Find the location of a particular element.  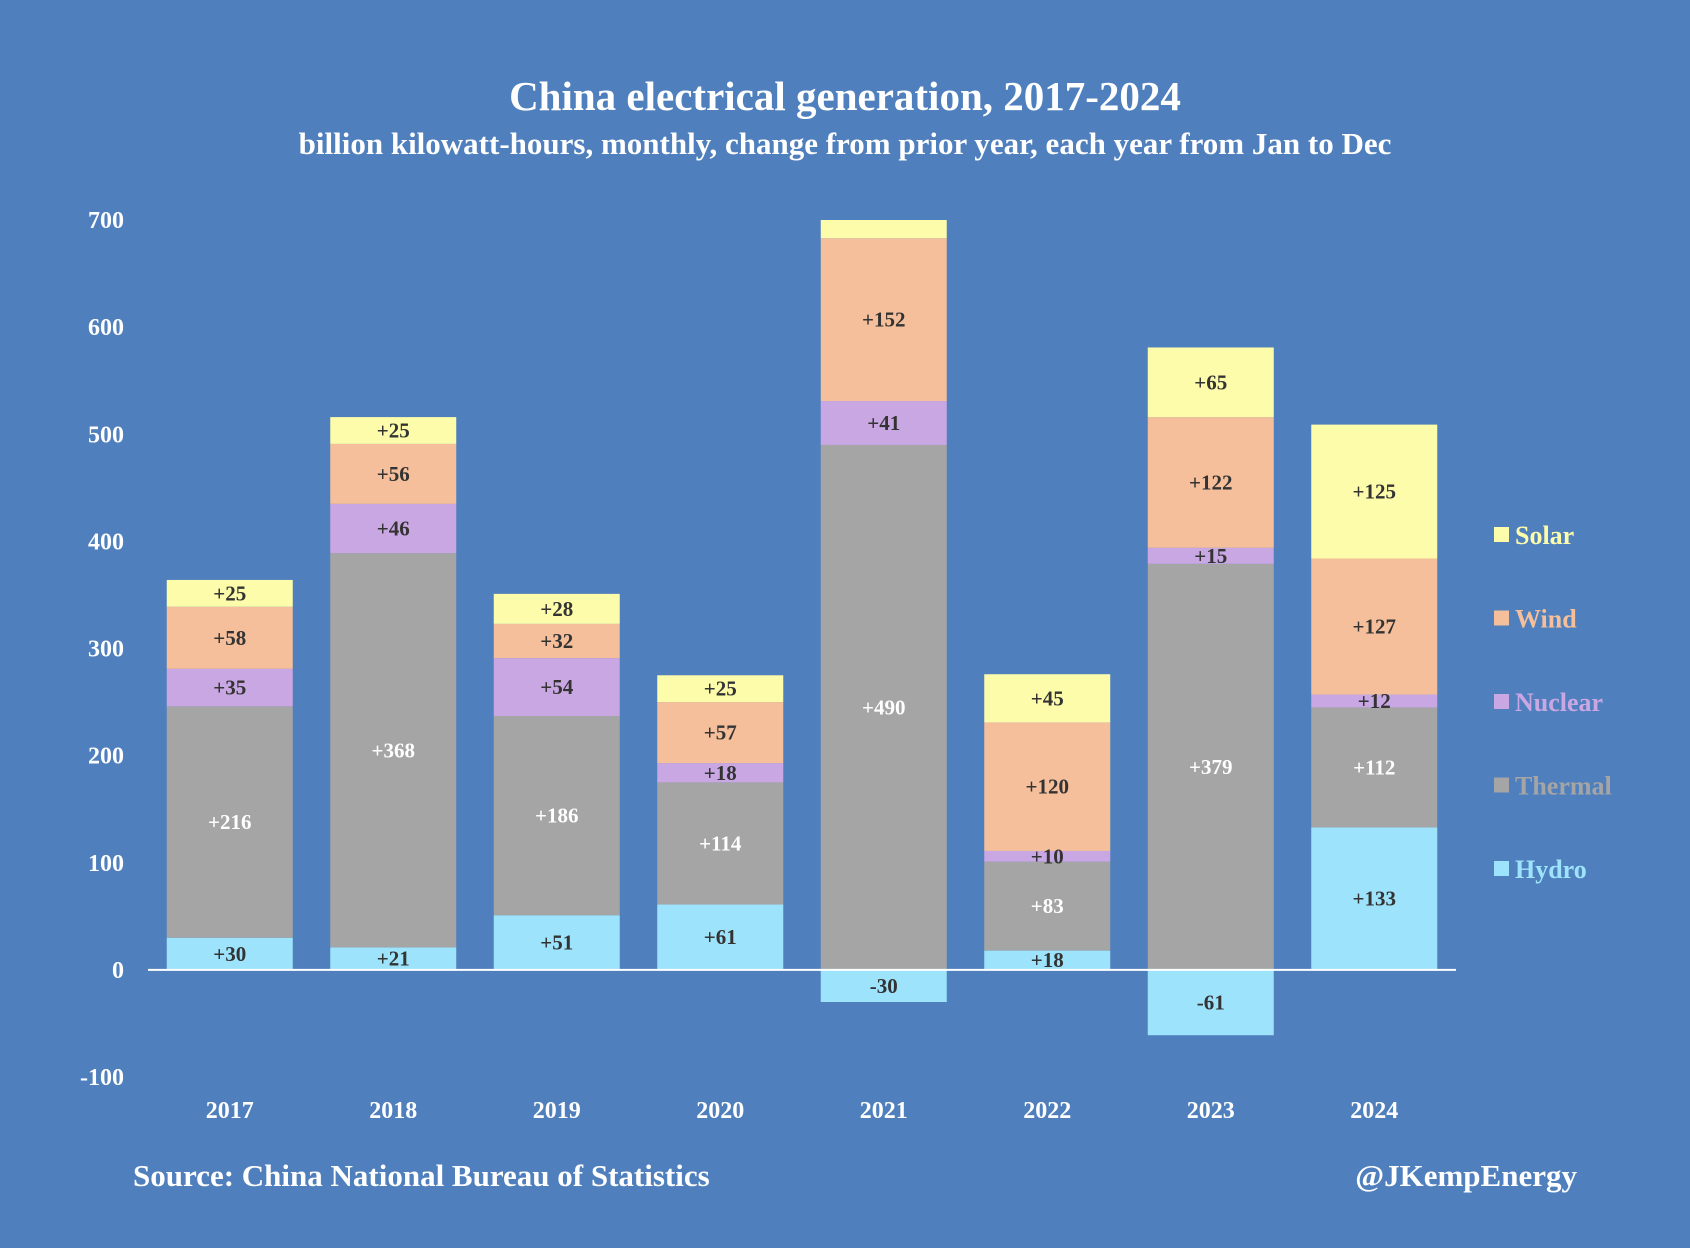

legend-swatch-thermal is located at coordinates (1501, 785).